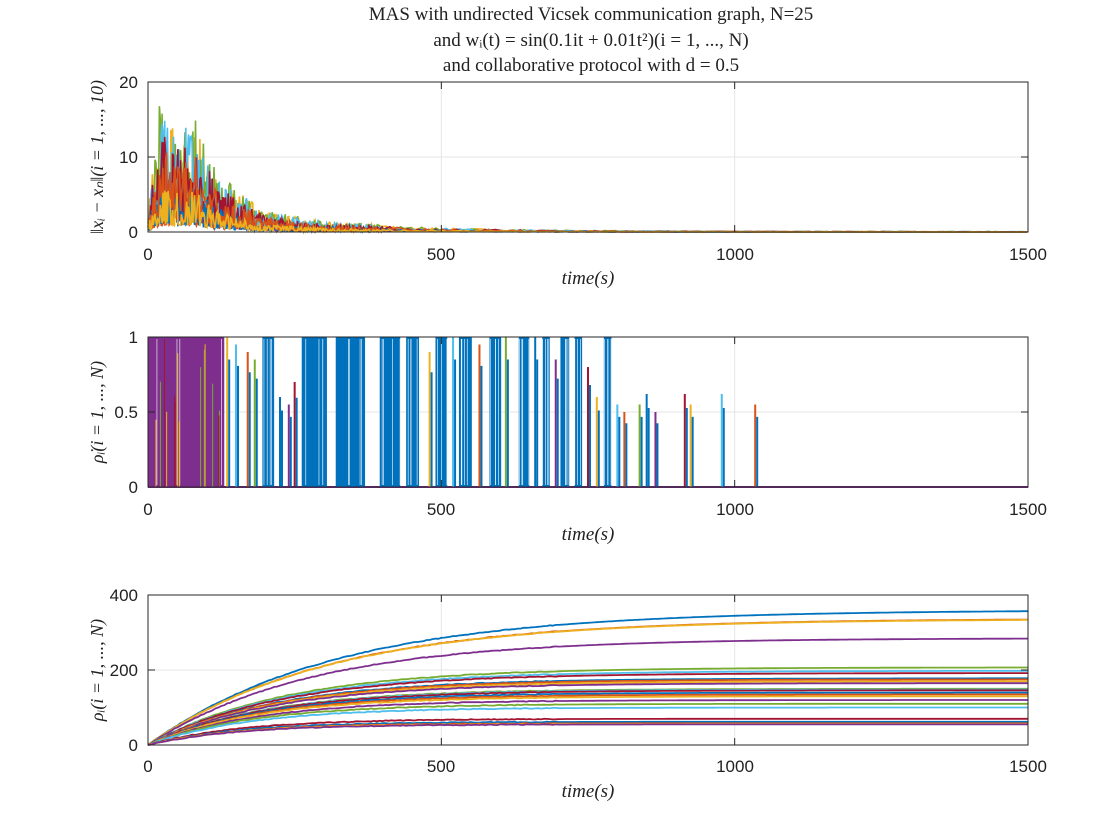 The height and width of the screenshot is (840, 1120). Describe the element at coordinates (97, 412) in the screenshot. I see `y-axis-label: ρ̇ᵢ(i = 1, ..., N)` at that location.